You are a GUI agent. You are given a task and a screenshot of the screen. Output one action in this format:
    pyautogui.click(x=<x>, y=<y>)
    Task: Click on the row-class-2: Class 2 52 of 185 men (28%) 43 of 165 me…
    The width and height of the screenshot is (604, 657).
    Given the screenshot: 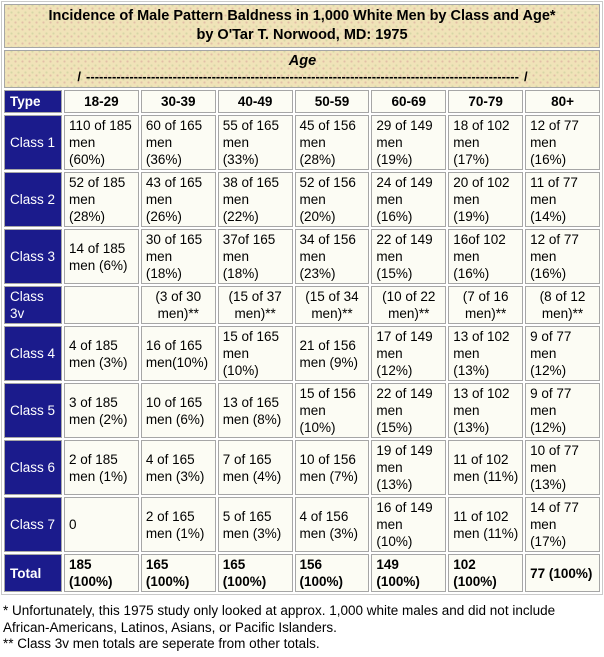 What is the action you would take?
    pyautogui.click(x=302, y=199)
    